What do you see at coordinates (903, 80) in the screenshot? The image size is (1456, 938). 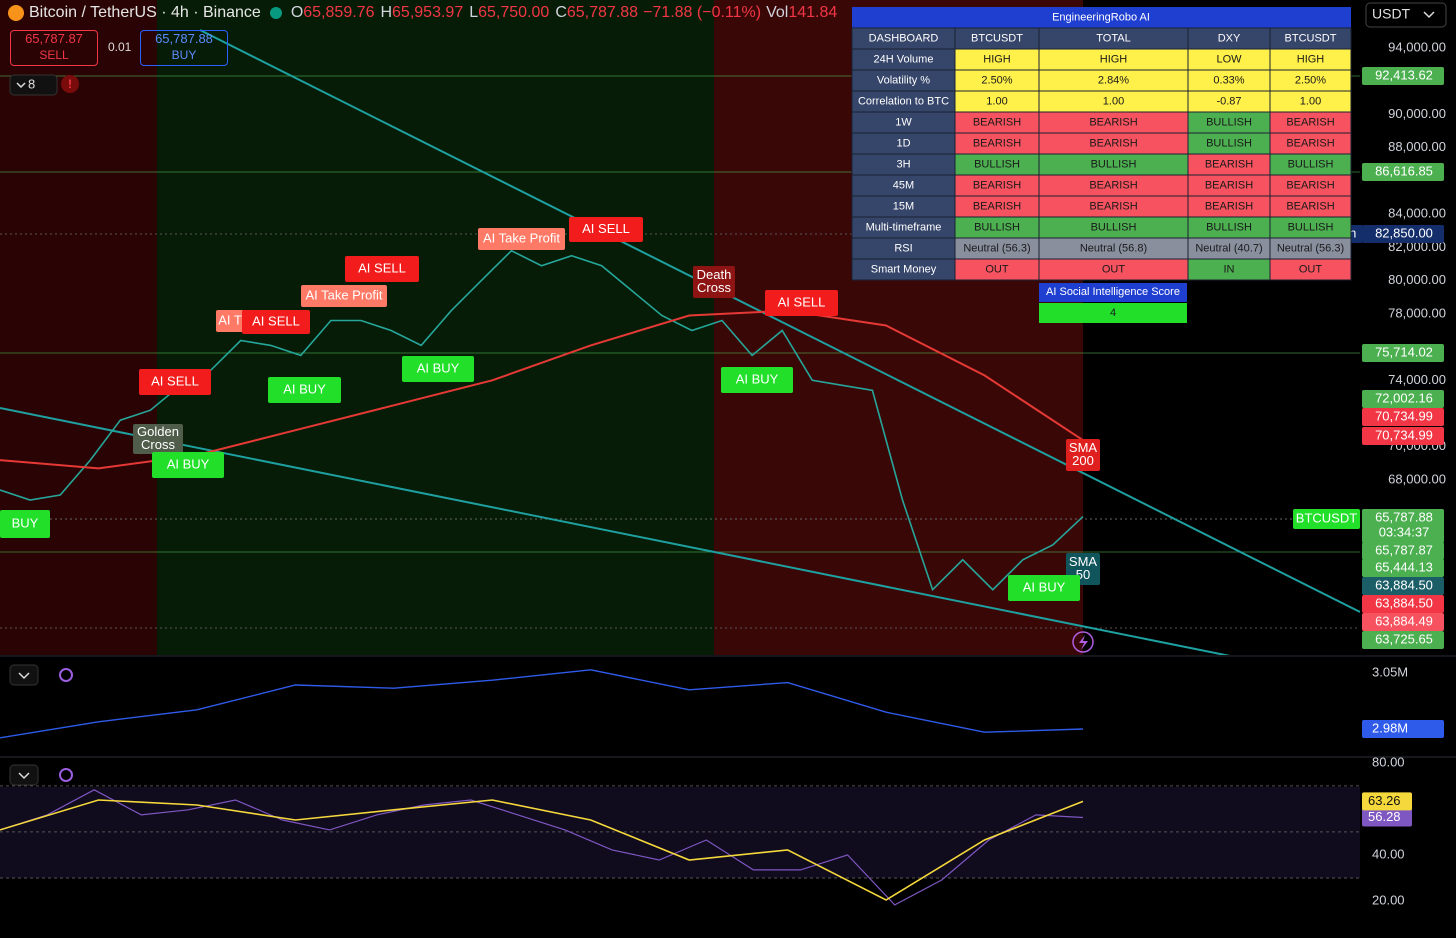 I see `dashboard-row-label: Volatility %` at bounding box center [903, 80].